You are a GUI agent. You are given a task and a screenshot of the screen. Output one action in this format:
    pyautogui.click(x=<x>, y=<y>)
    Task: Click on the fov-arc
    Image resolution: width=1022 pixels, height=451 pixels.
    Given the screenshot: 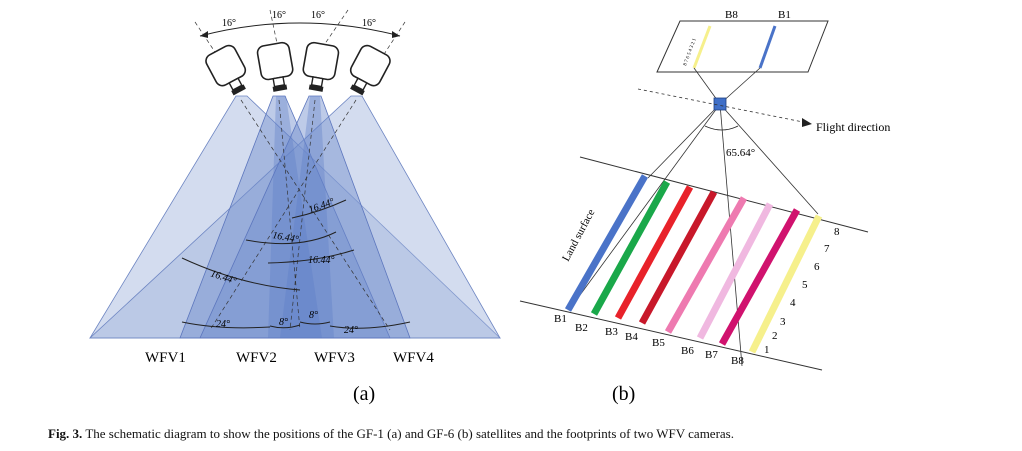 What is the action you would take?
    pyautogui.click(x=721, y=128)
    